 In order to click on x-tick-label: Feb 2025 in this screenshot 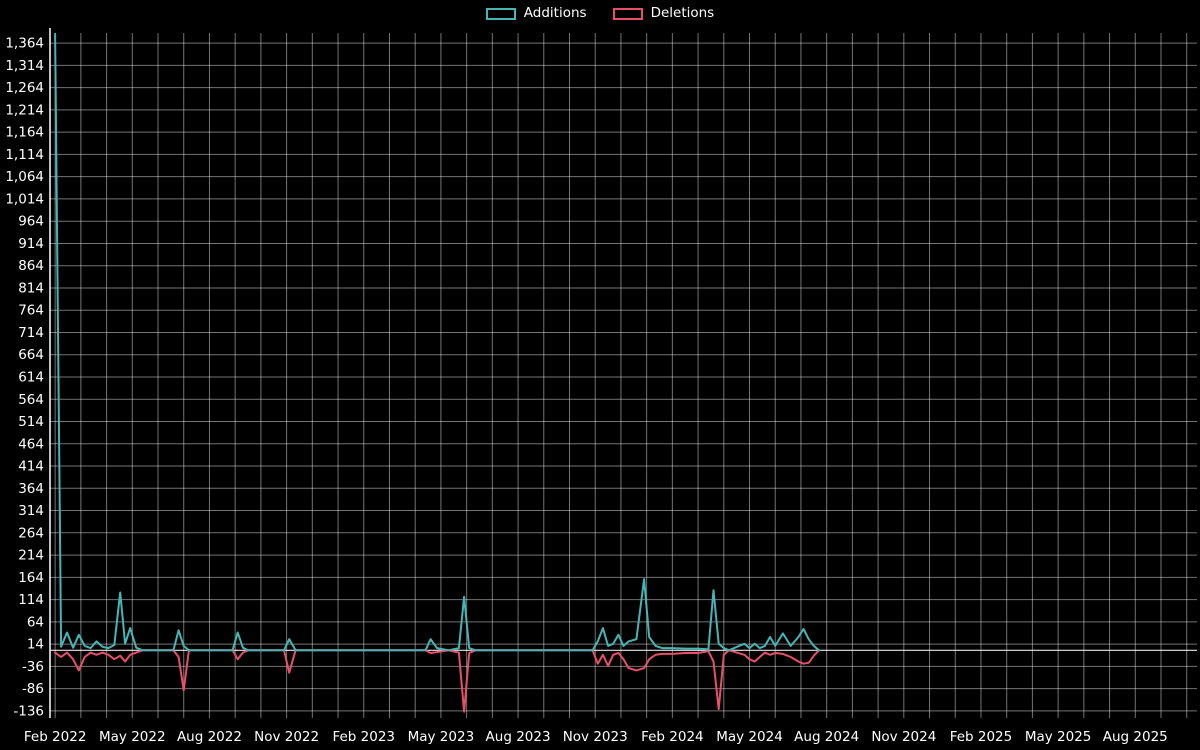, I will do `click(981, 737)`.